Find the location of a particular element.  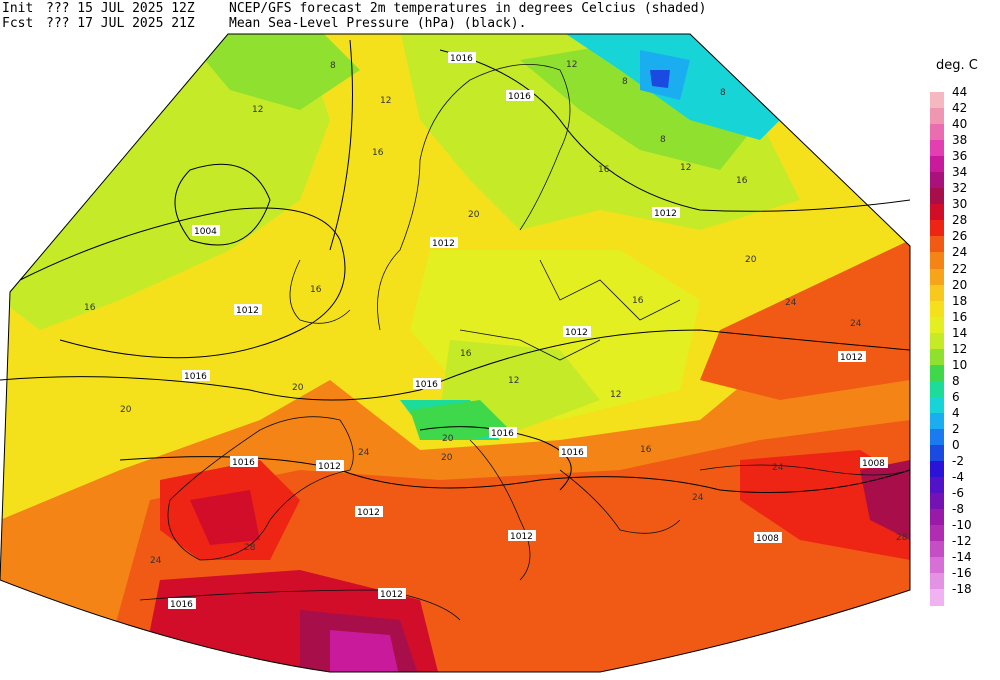

legend-label: -6 is located at coordinates (958, 493).